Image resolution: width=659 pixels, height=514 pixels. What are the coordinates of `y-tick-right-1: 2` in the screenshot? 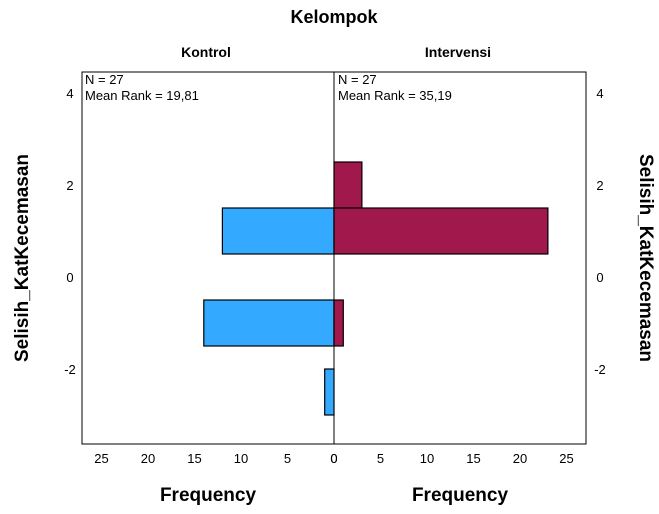 It's located at (599, 185).